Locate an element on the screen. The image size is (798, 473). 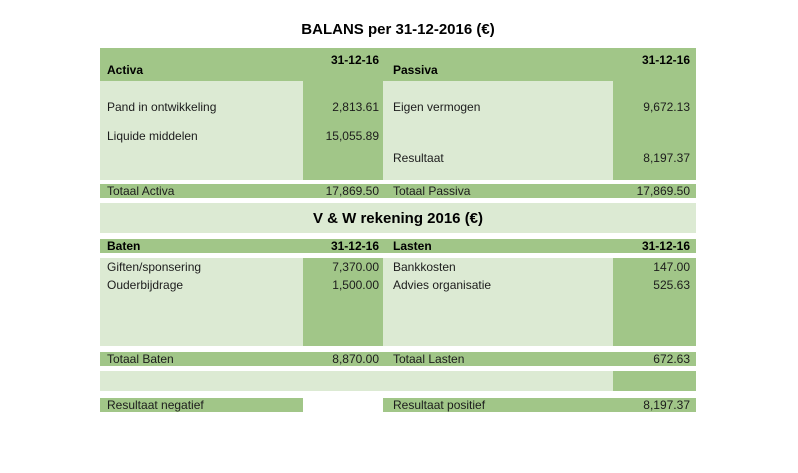
resultaat-negatief-label: Resultaat negatief is located at coordinates (155, 404).